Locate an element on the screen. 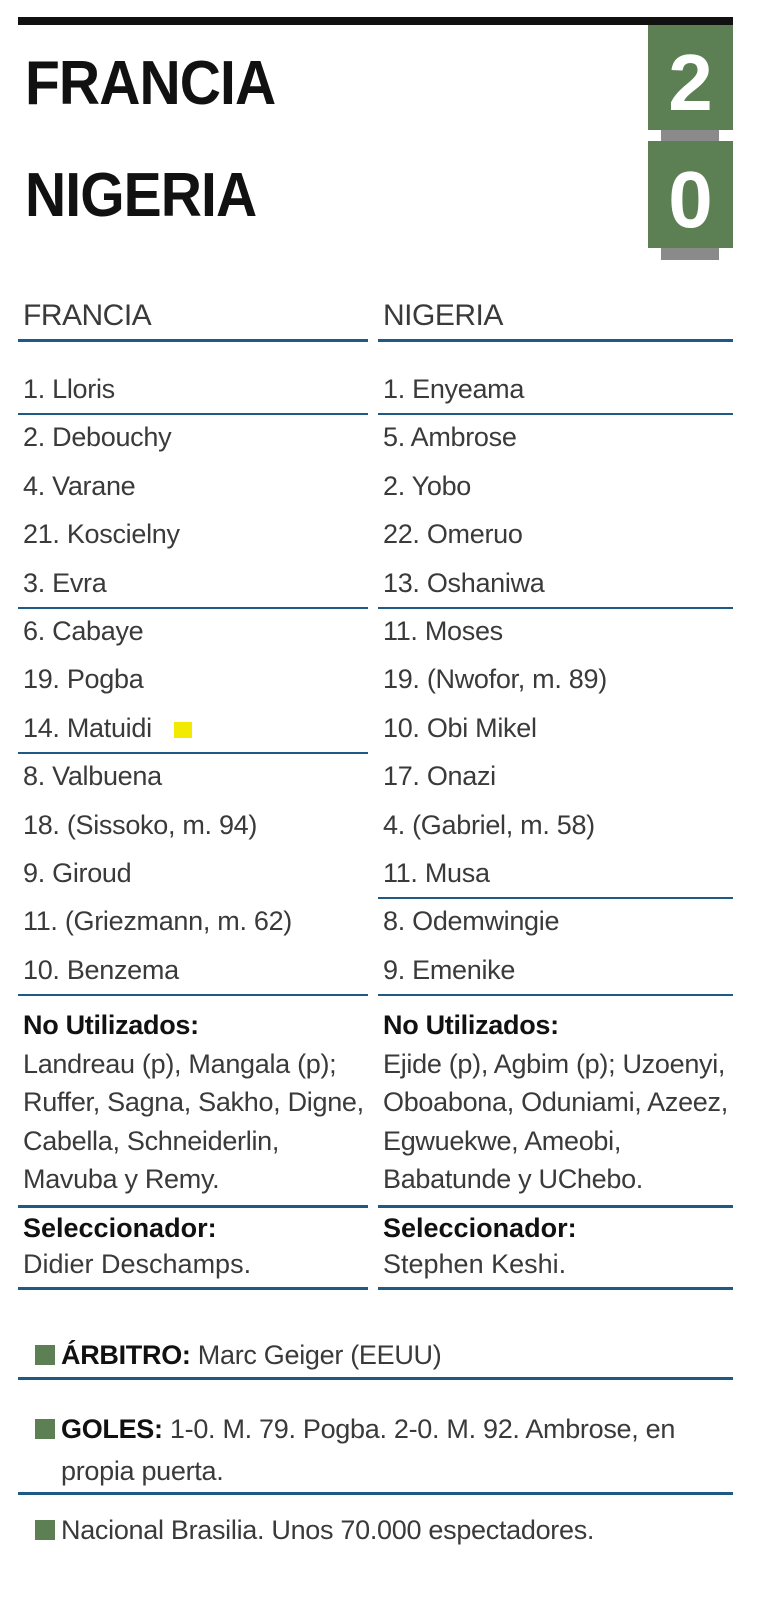 The height and width of the screenshot is (1600, 768). lineup-row: 9. Emenike is located at coordinates (555, 972).